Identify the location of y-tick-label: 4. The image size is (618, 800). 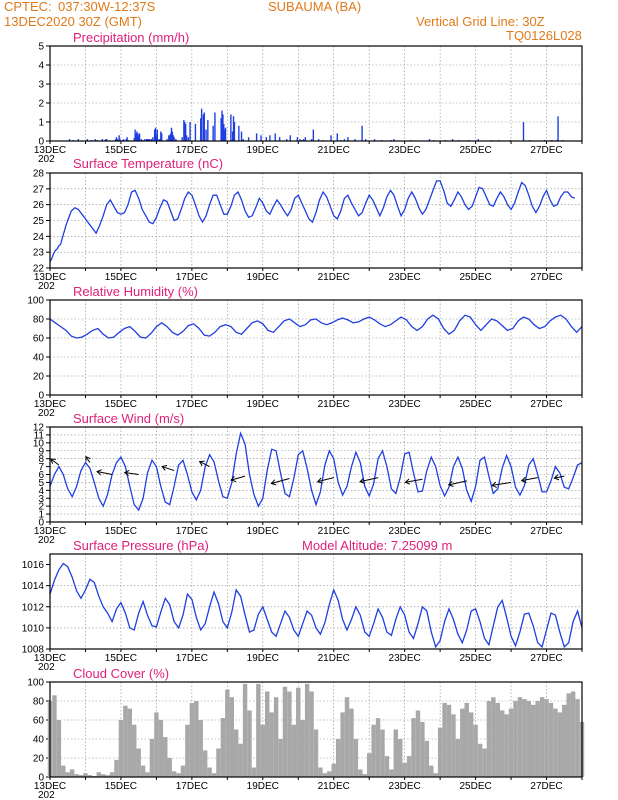
(41, 66).